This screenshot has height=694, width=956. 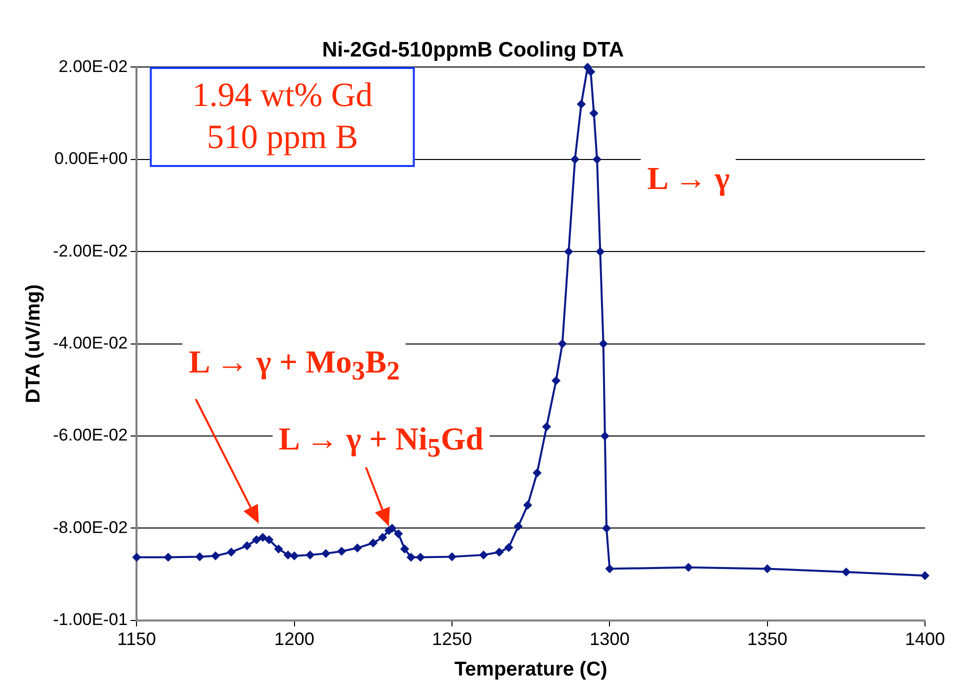 What do you see at coordinates (91, 158) in the screenshot?
I see `y-tick-label: 0.00E+00` at bounding box center [91, 158].